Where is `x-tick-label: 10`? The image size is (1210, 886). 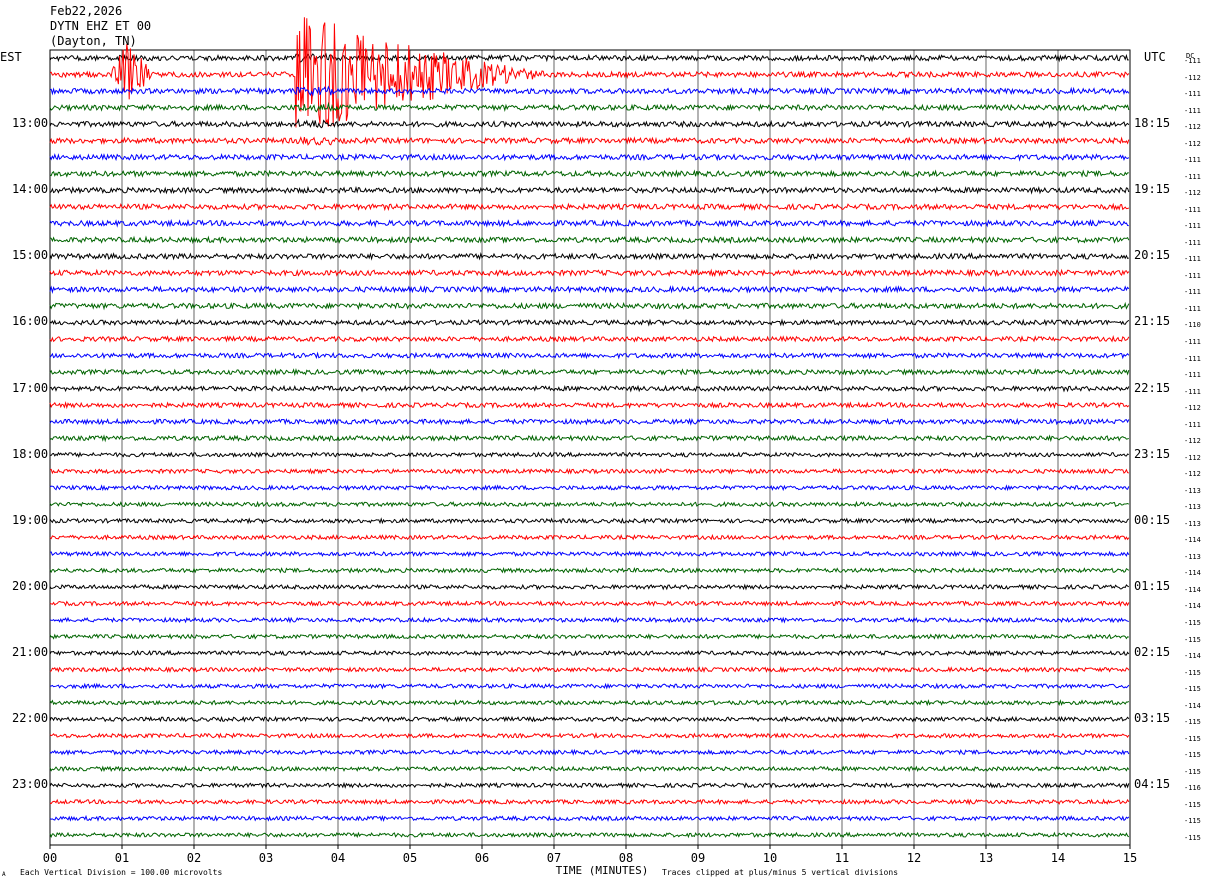
x-tick-label: 10 is located at coordinates (770, 858).